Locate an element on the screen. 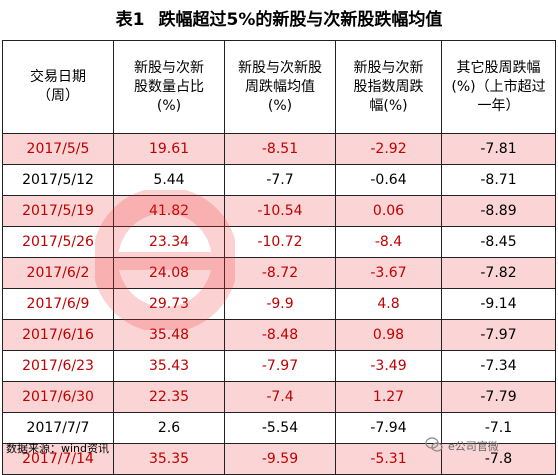 Image resolution: width=558 pixels, height=475 pixels. cell-index: -3.67 is located at coordinates (388, 273).